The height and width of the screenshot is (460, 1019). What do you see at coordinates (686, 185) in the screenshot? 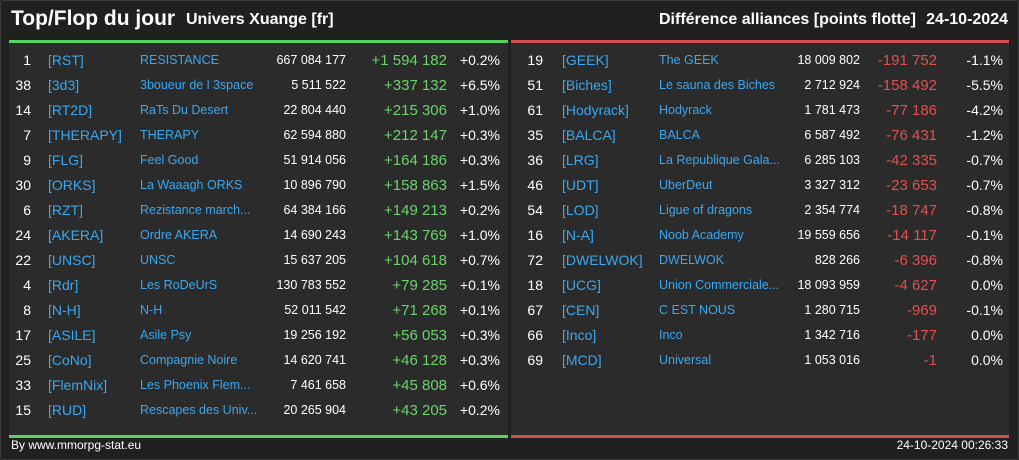
I see `alliance-name-link: UberDeut` at bounding box center [686, 185].